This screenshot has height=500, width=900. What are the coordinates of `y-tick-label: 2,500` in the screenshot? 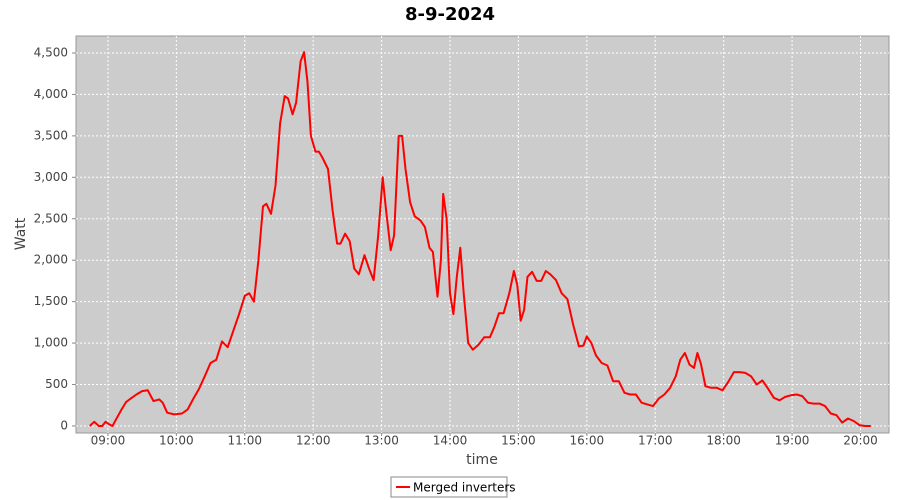 It's located at (51, 218).